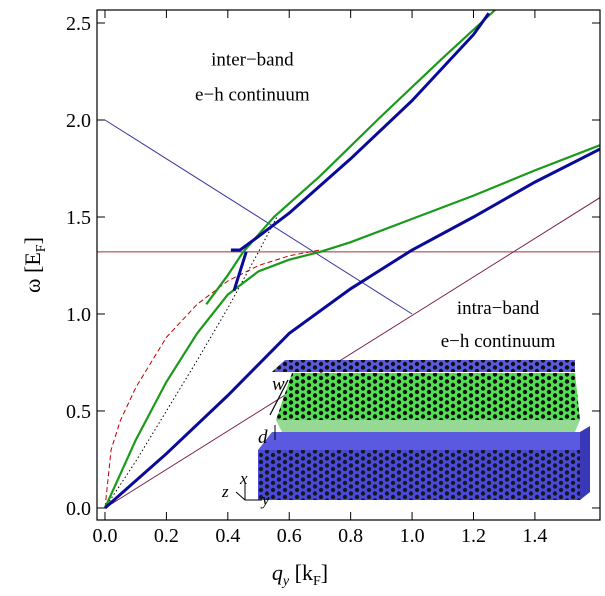  Describe the element at coordinates (473, 536) in the screenshot. I see `x-tick-label: 1.2` at that location.